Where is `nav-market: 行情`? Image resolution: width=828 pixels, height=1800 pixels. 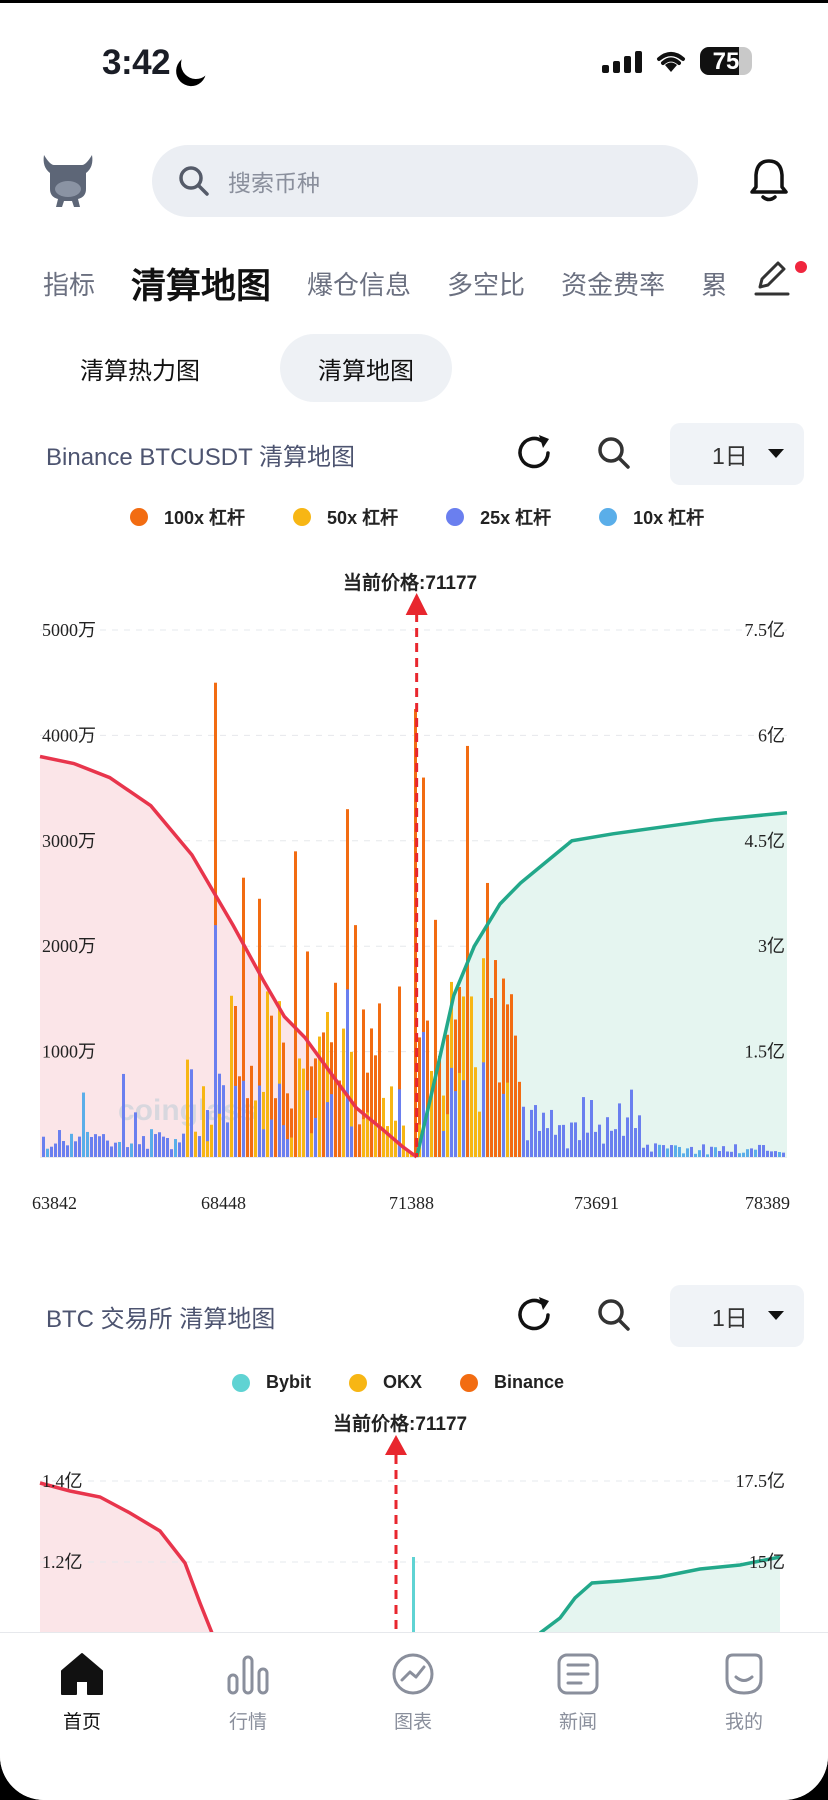
nav-market: 行情 is located at coordinates (248, 1683).